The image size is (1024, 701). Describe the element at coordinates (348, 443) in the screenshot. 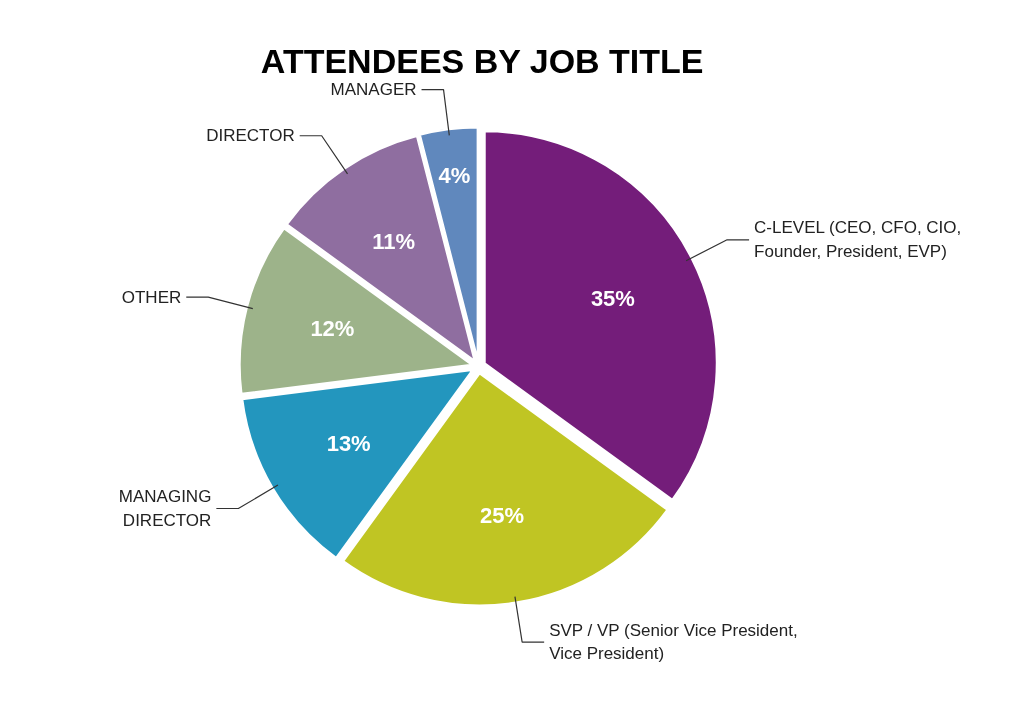

I see `data-label: 13%` at that location.